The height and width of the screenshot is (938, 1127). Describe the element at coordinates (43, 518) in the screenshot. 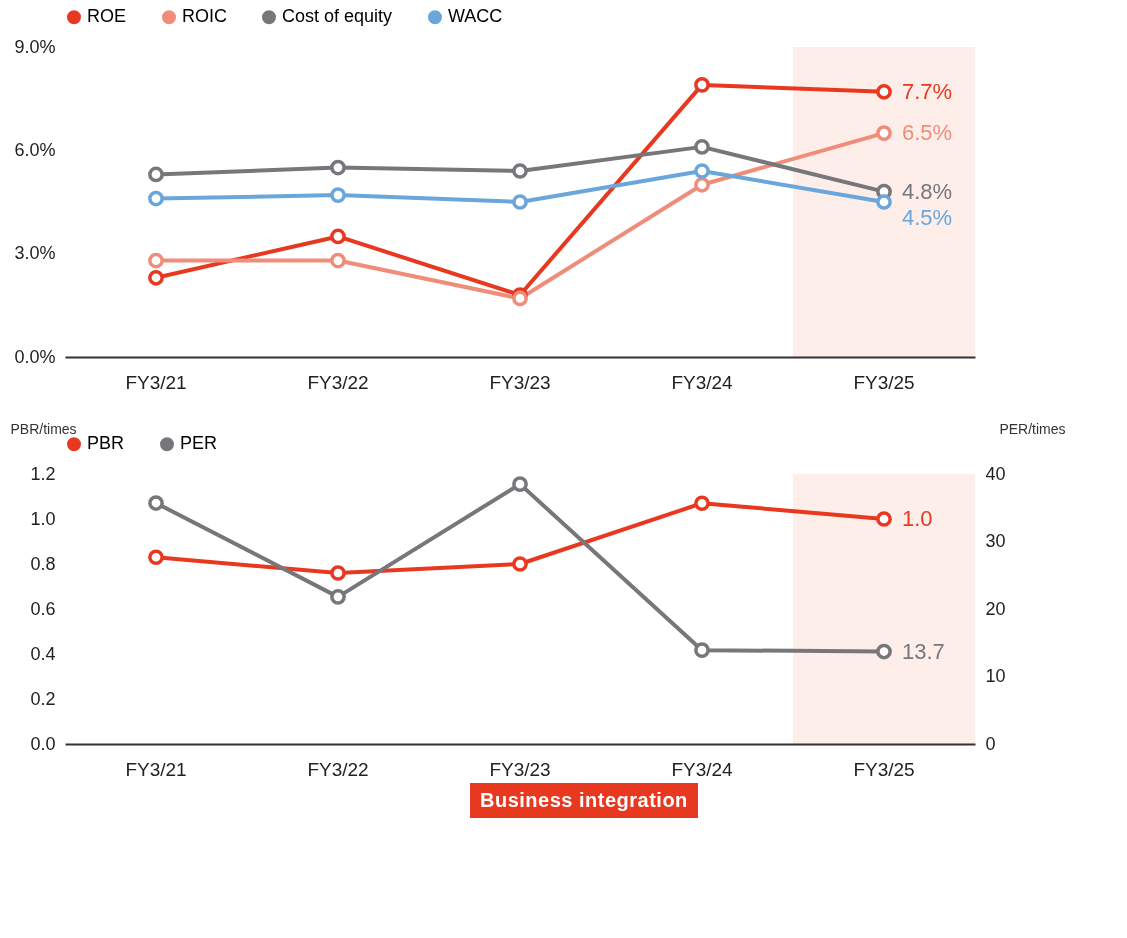

I see `y-tick-label: 1.0` at that location.